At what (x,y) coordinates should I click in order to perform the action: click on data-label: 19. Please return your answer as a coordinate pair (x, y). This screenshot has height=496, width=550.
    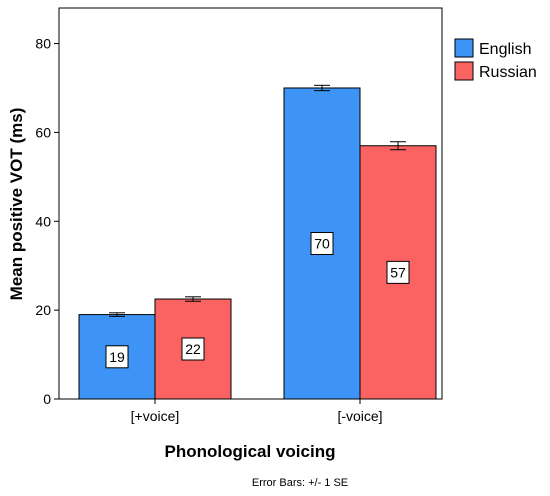
    Looking at the image, I should click on (117, 357).